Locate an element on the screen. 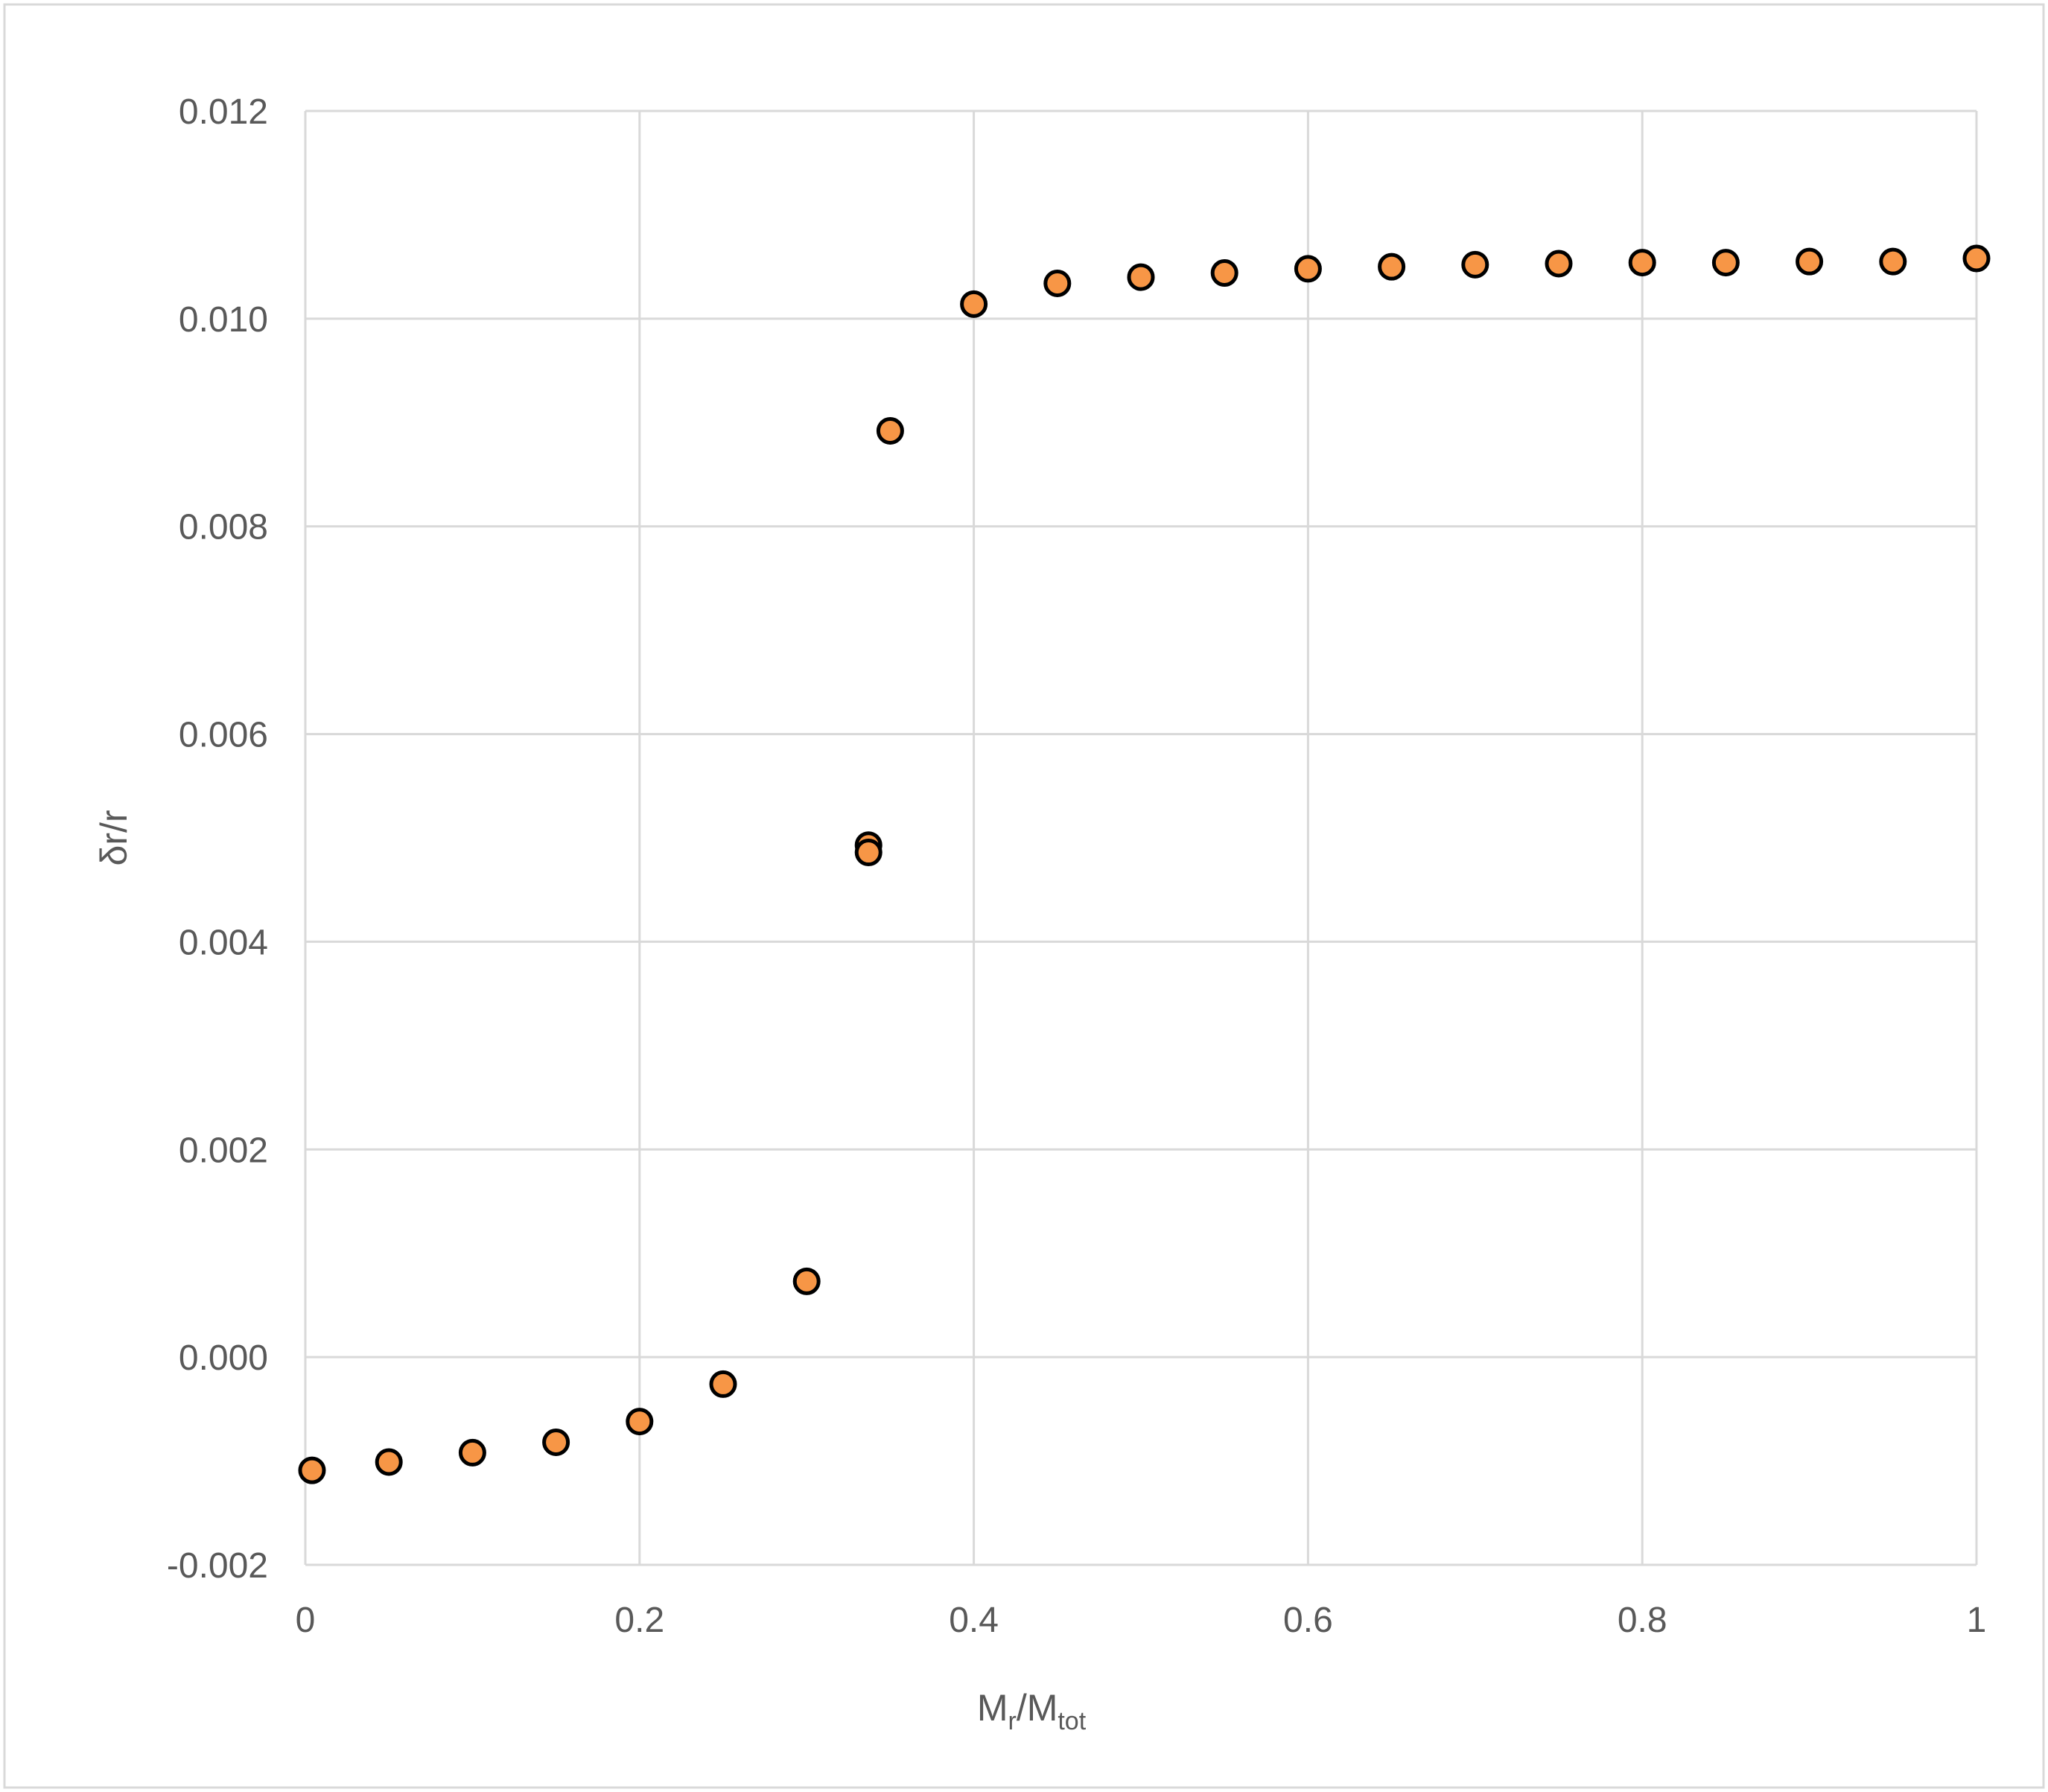 The height and width of the screenshot is (1792, 2048). x-tick-label: 0 is located at coordinates (306, 1621).